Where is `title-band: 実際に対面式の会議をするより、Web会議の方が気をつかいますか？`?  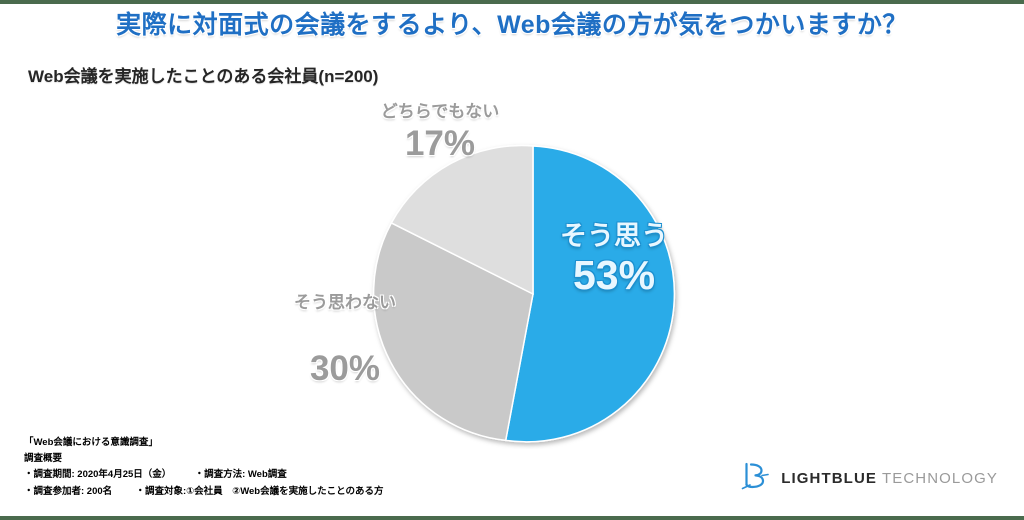
title-band: 実際に対面式の会議をするより、Web会議の方が気をつかいますか？ is located at coordinates (512, 23).